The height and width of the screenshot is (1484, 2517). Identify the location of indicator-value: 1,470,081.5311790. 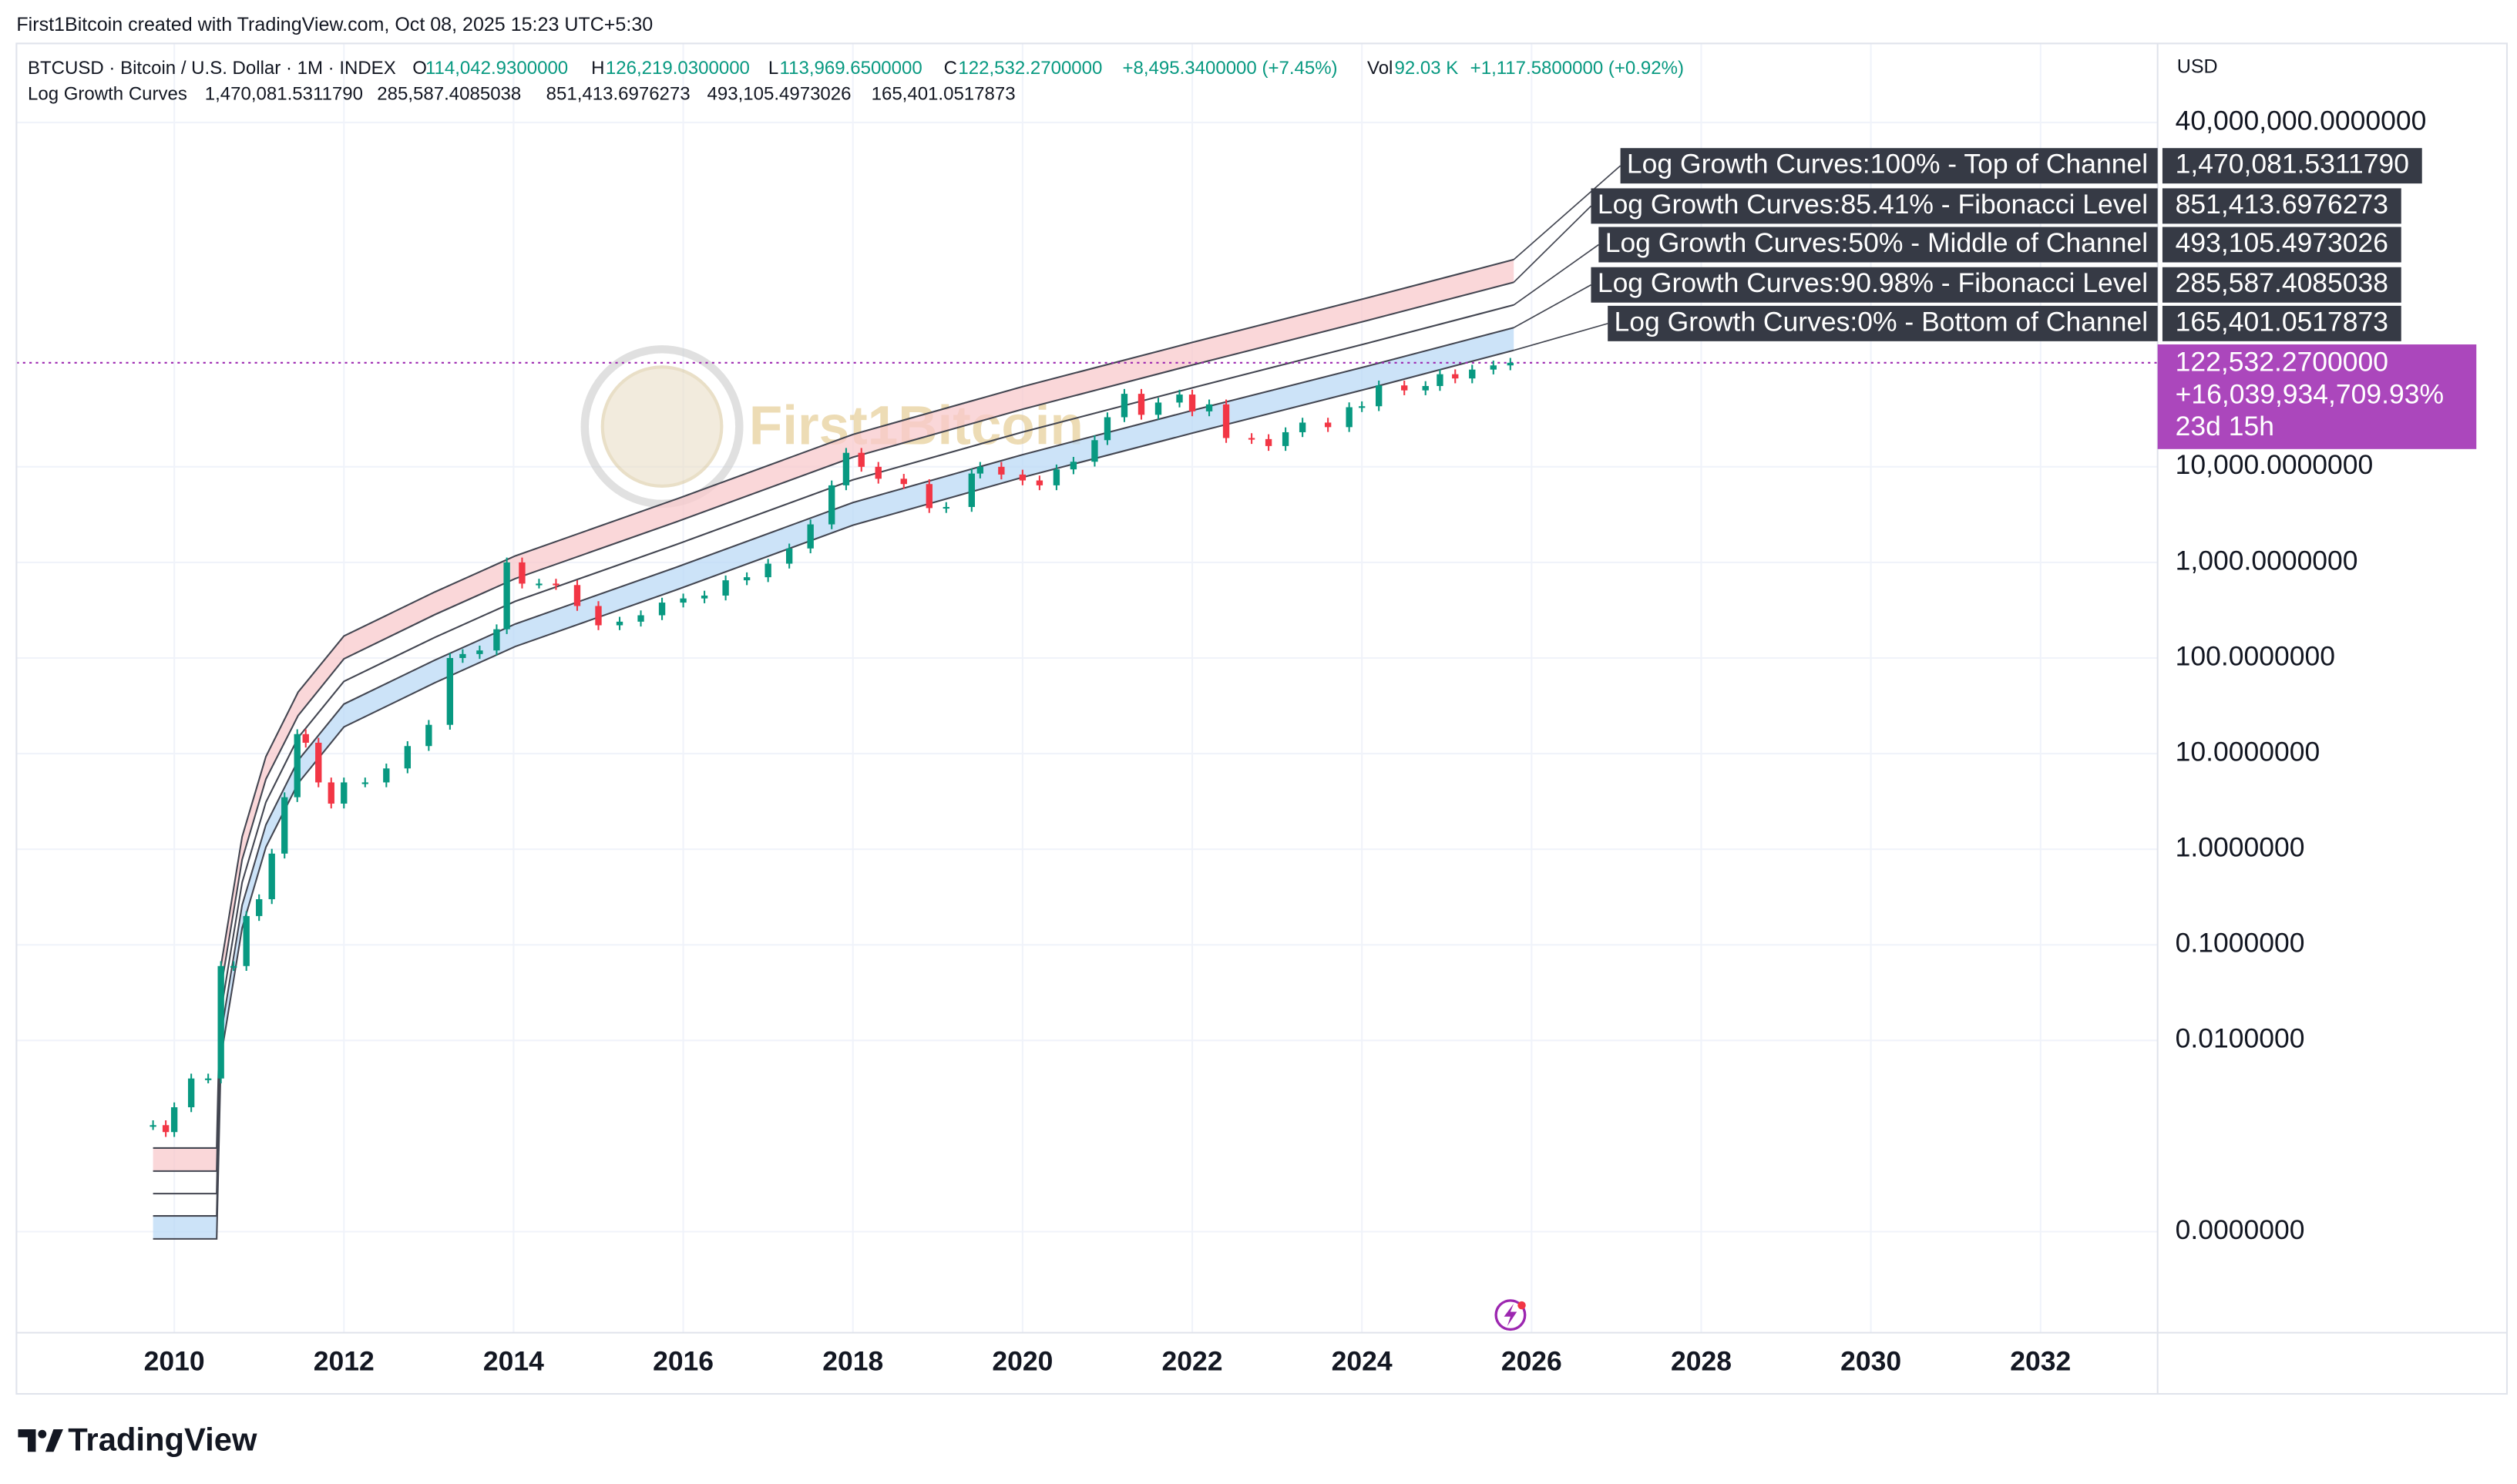
(284, 94).